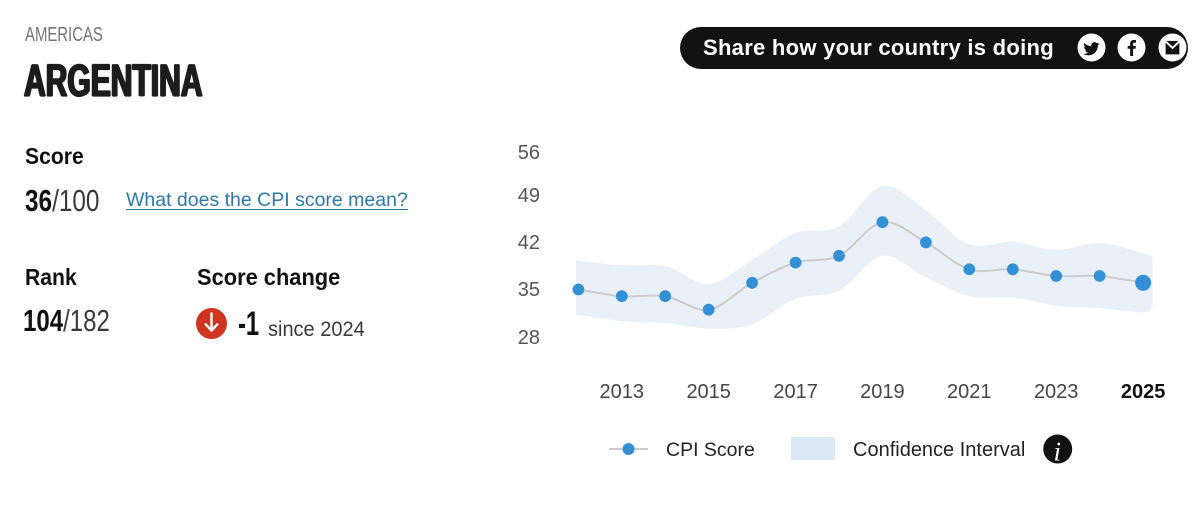 This screenshot has height=518, width=1200. What do you see at coordinates (969, 392) in the screenshot?
I see `svg-text: 2021` at bounding box center [969, 392].